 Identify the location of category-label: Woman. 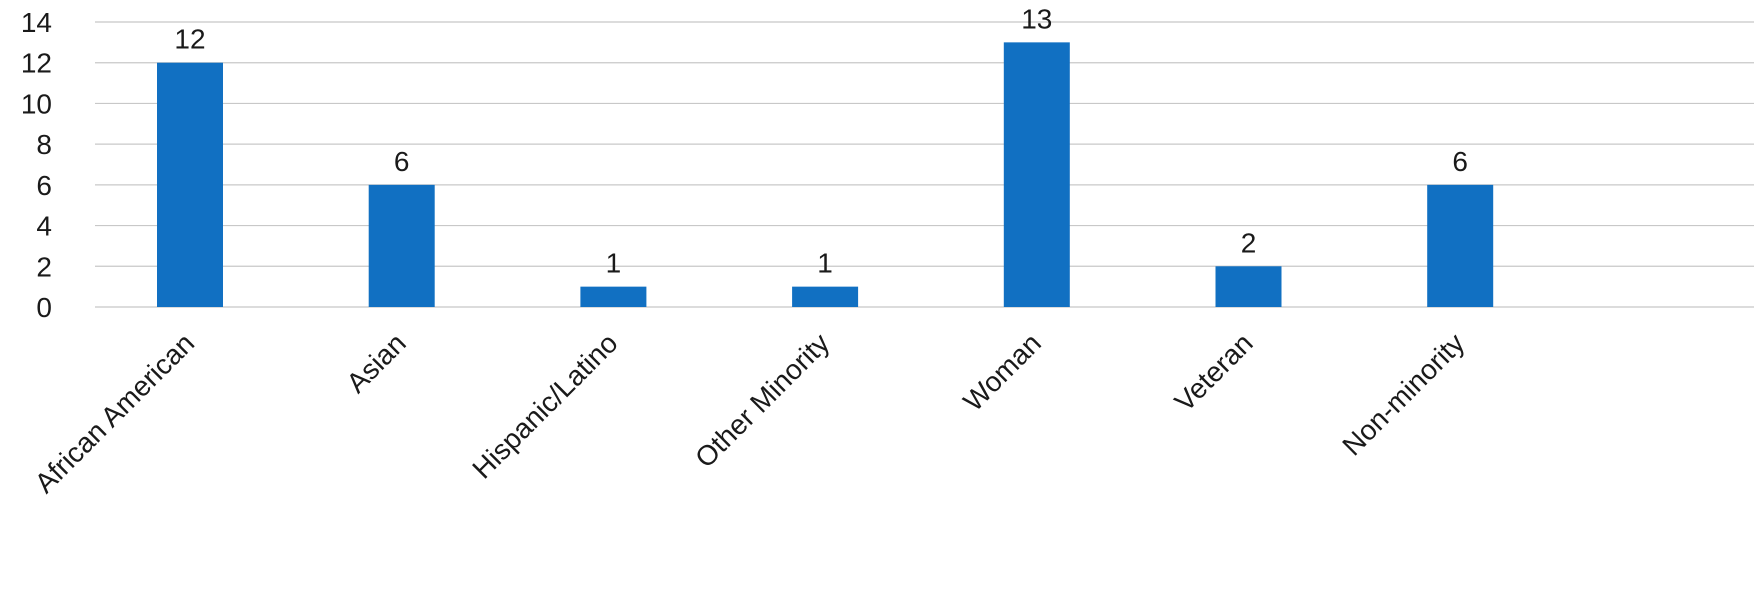
(1002, 372).